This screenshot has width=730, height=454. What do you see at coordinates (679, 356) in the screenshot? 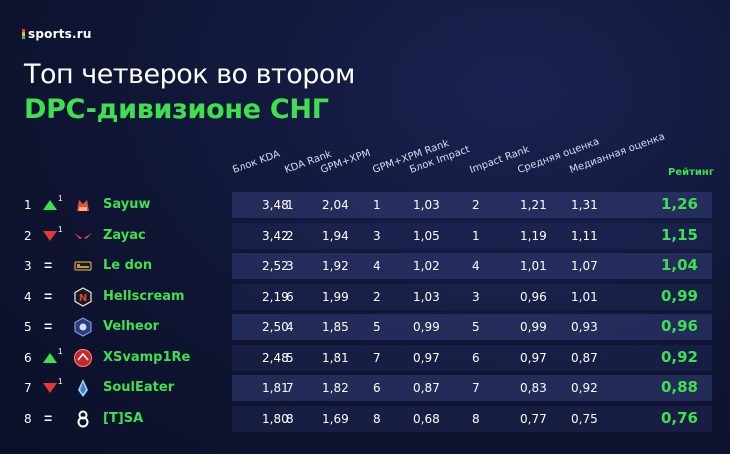
I see `rating-cell: 0,92` at bounding box center [679, 356].